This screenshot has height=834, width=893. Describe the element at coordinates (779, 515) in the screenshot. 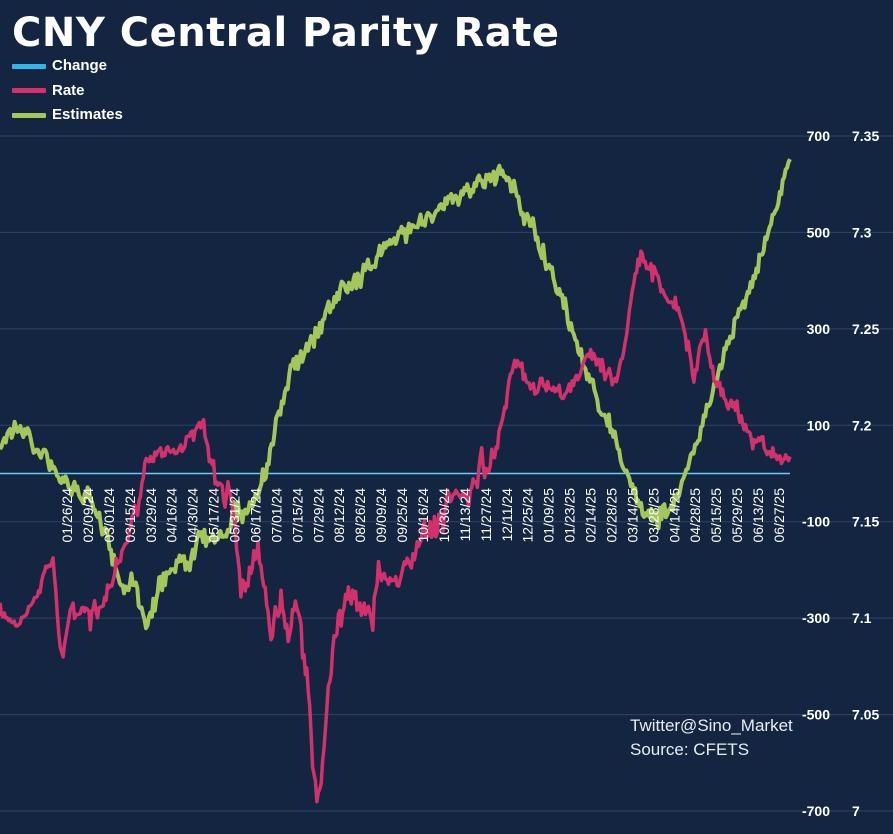

I see `x-tick-label: 06/27/25` at that location.